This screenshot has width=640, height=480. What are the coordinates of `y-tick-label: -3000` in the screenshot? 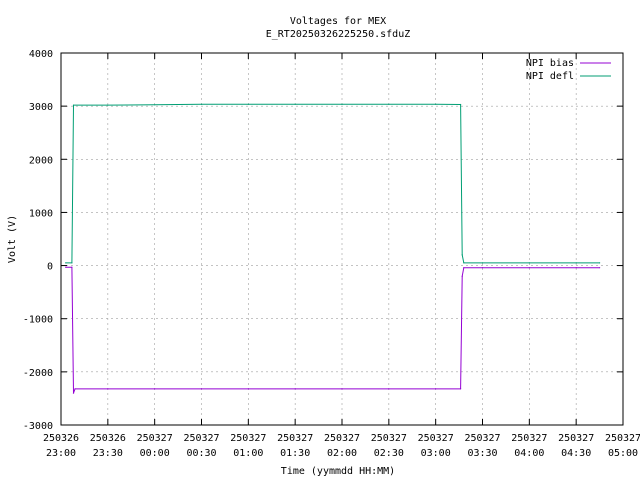 It's located at (38, 426).